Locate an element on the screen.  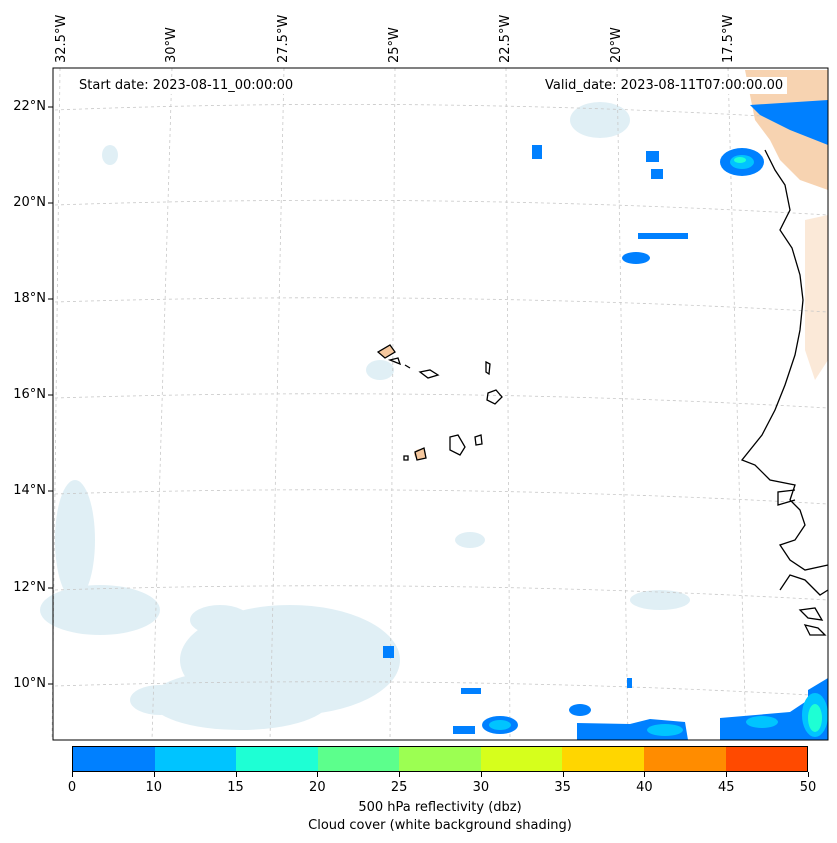
colorbar-tick-label: 50 is located at coordinates (808, 787).